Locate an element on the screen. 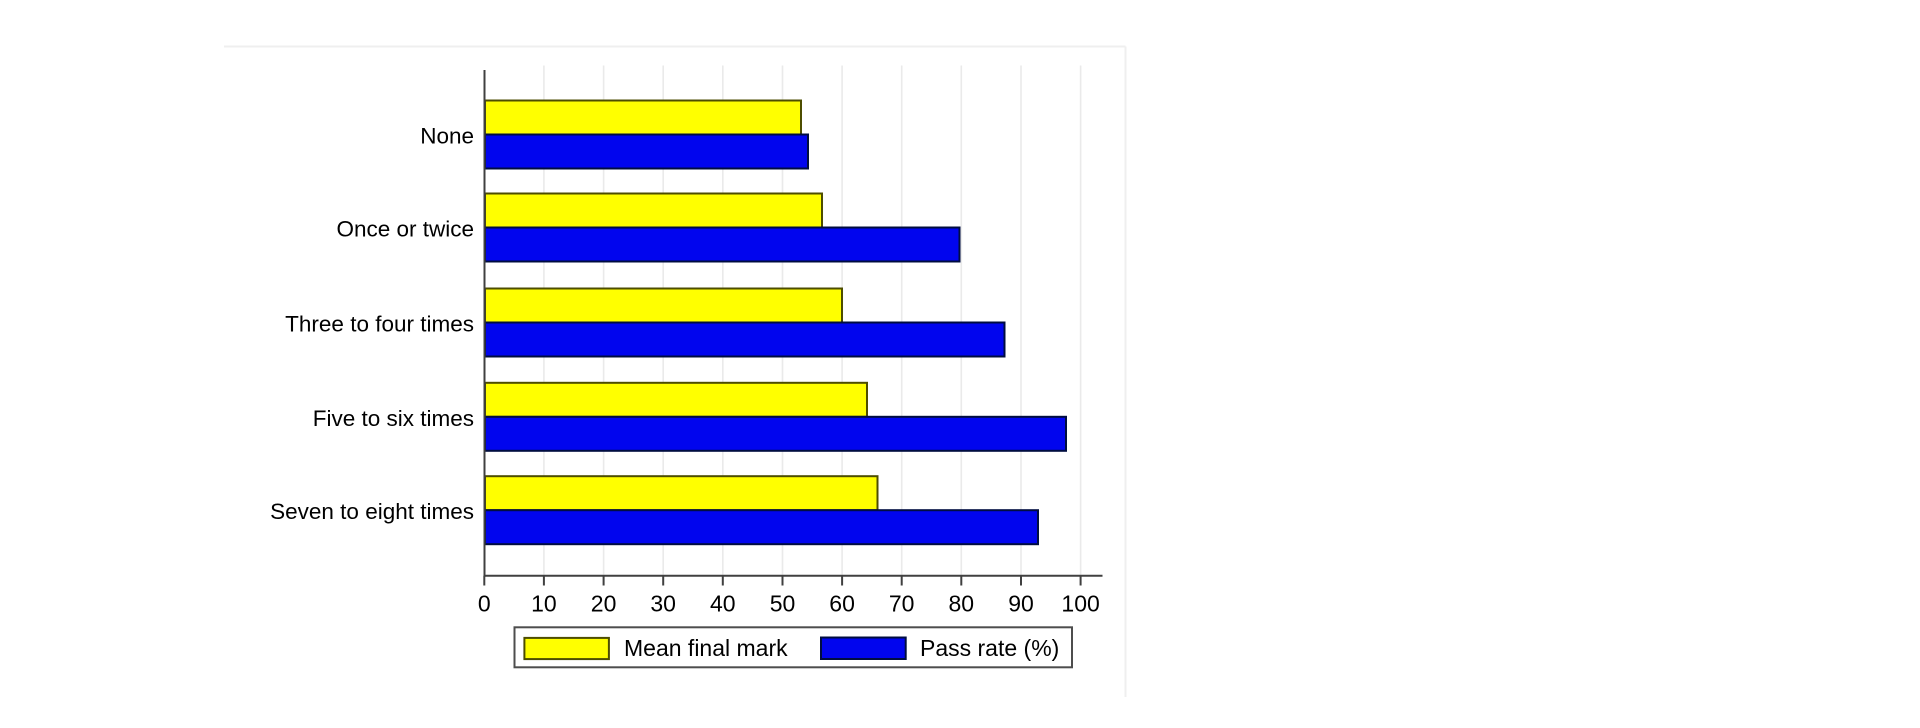 This screenshot has width=1920, height=728. svg-text: Mean final mark is located at coordinates (706, 648).